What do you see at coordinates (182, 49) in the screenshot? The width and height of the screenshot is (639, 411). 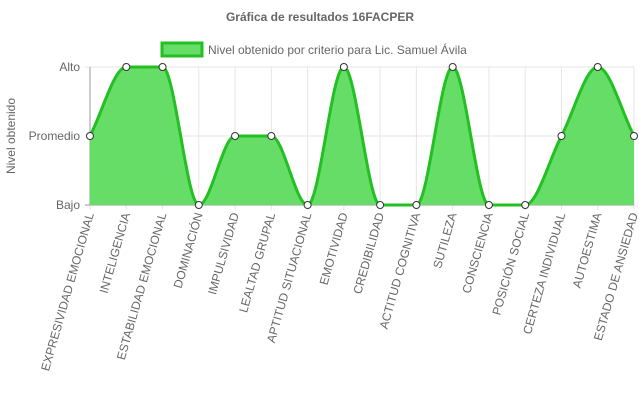 I see `legend-swatch` at bounding box center [182, 49].